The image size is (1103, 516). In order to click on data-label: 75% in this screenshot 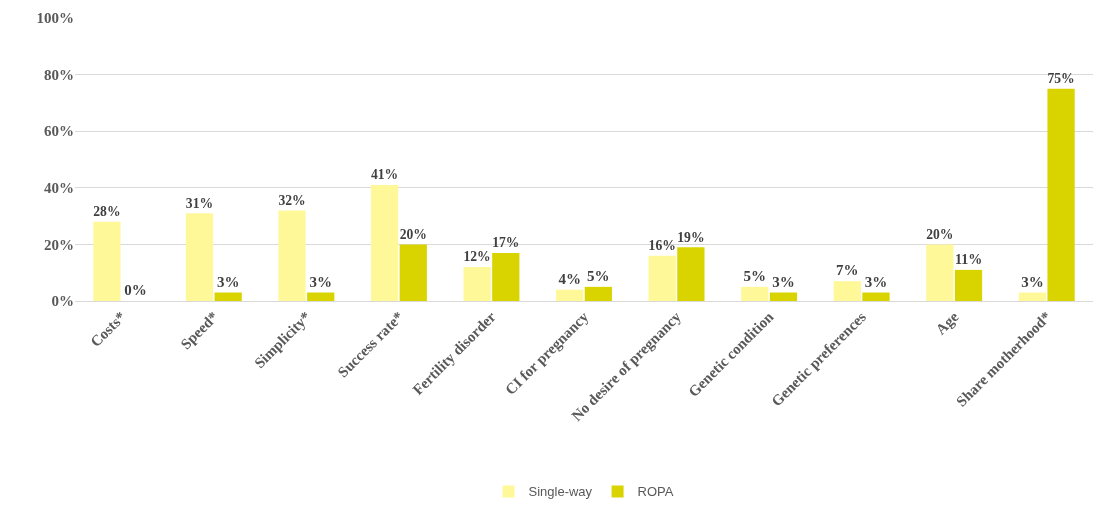, I will do `click(1061, 79)`.